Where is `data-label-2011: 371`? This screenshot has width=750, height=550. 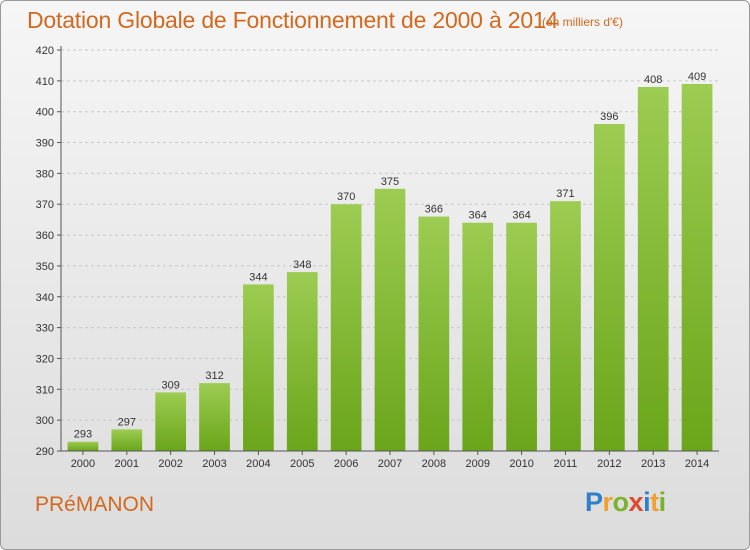
data-label-2011: 371 is located at coordinates (565, 194).